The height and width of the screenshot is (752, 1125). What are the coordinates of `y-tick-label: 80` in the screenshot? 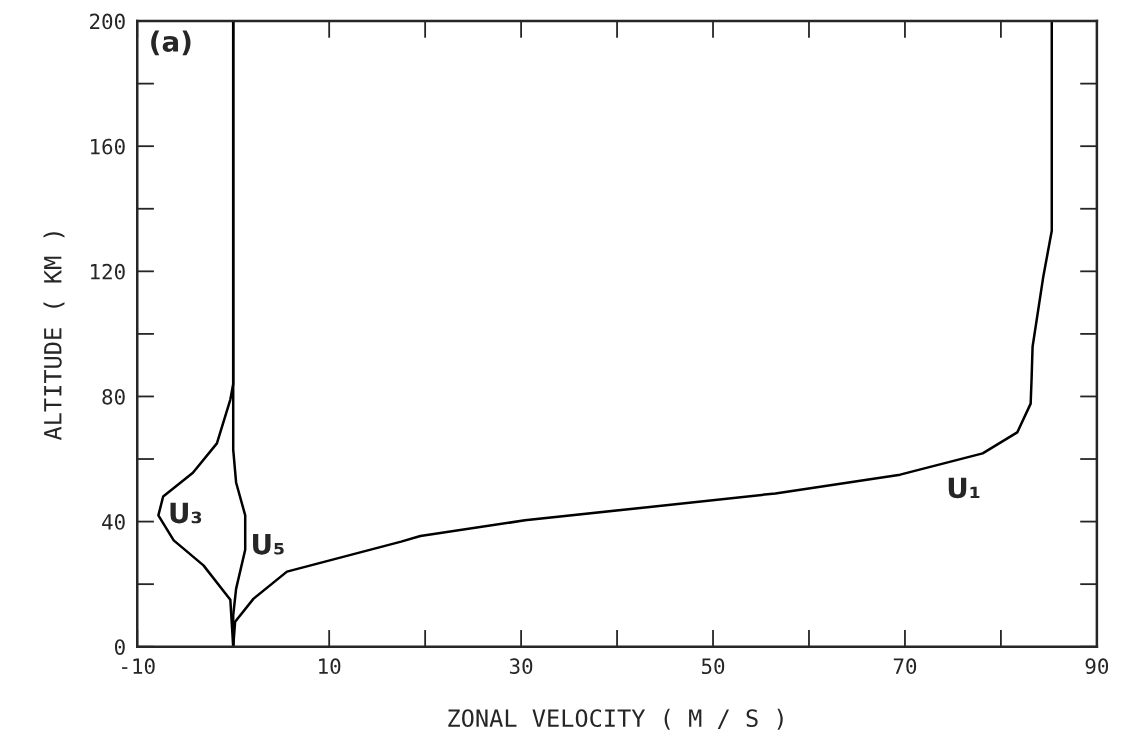 It's located at (113, 396).